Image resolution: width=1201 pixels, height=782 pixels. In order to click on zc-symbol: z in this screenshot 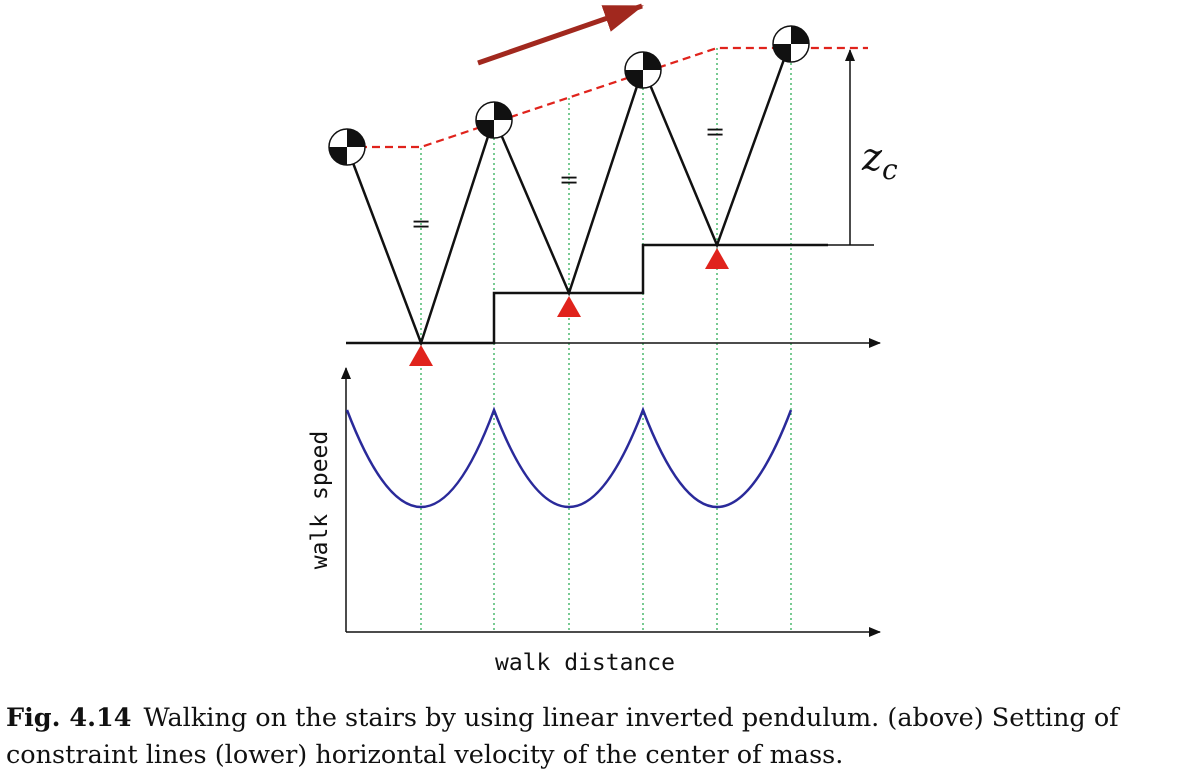, I will do `click(872, 157)`.